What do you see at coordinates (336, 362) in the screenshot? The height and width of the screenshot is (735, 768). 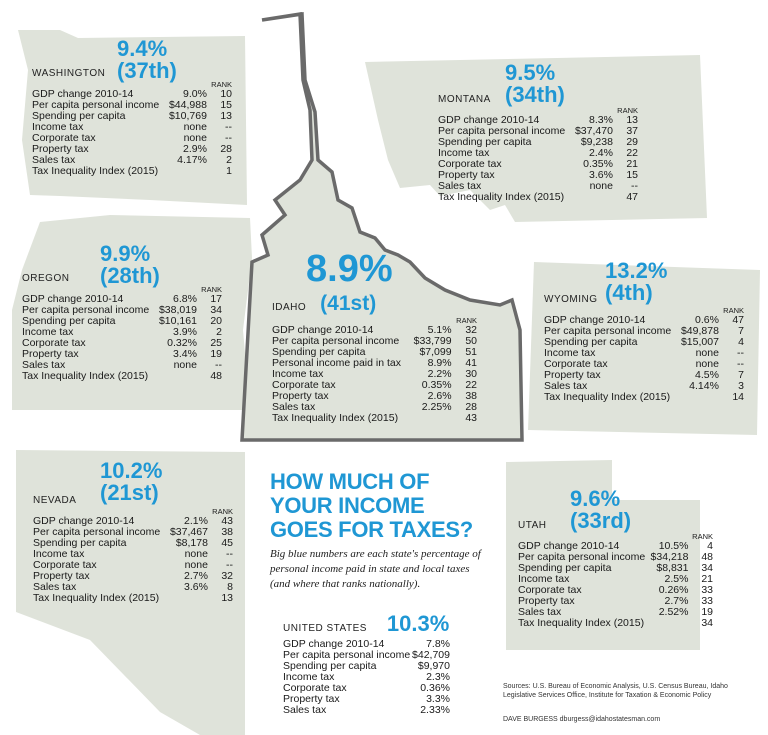 I see `row-label: Personal income paid in tax` at bounding box center [336, 362].